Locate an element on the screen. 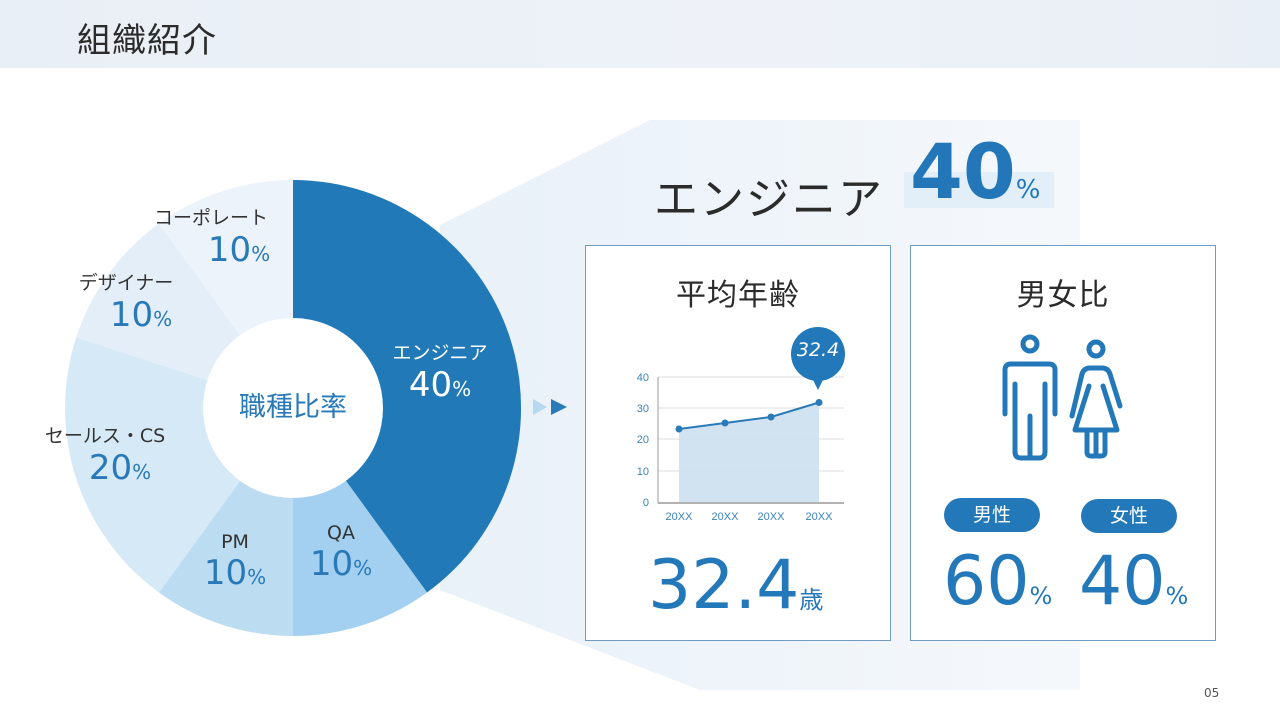 This screenshot has height=720, width=1280. y-tick: 40 is located at coordinates (643, 378).